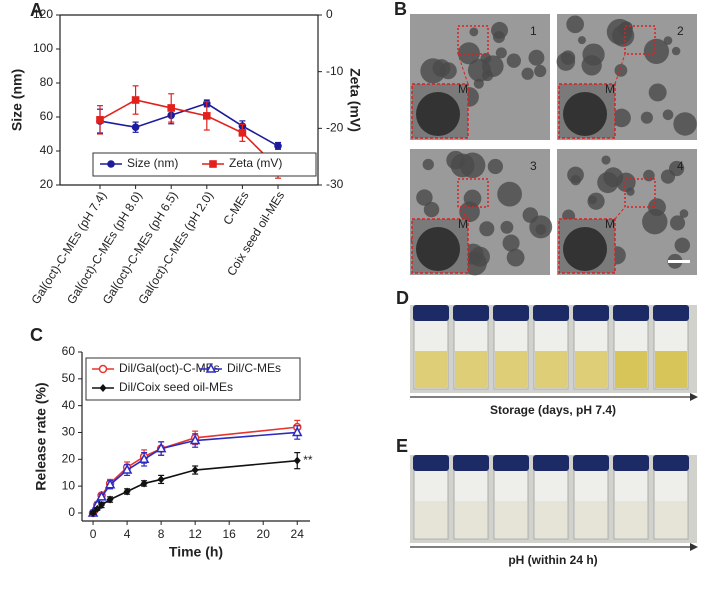 The width and height of the screenshot is (703, 595). What do you see at coordinates (254, 368) in the screenshot?
I see `legend-label: Dil/C-MEs` at bounding box center [254, 368].